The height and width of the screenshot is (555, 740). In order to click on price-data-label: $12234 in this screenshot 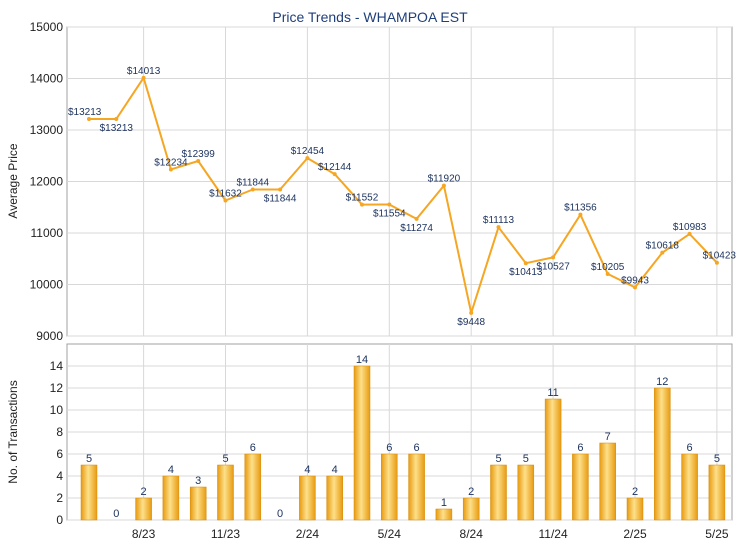, I will do `click(171, 162)`.